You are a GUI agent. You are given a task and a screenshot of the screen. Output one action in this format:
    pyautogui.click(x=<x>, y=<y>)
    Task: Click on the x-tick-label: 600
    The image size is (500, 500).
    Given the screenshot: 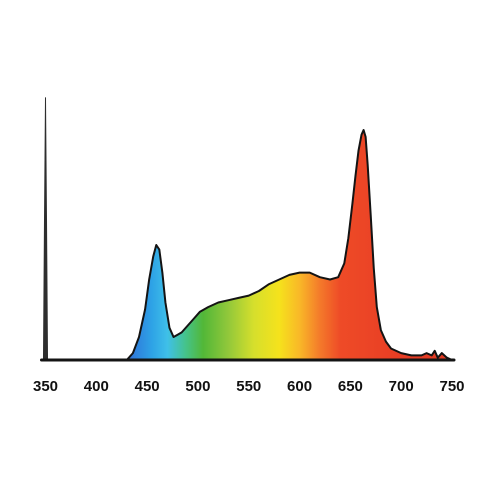 What is the action you would take?
    pyautogui.click(x=299, y=386)
    